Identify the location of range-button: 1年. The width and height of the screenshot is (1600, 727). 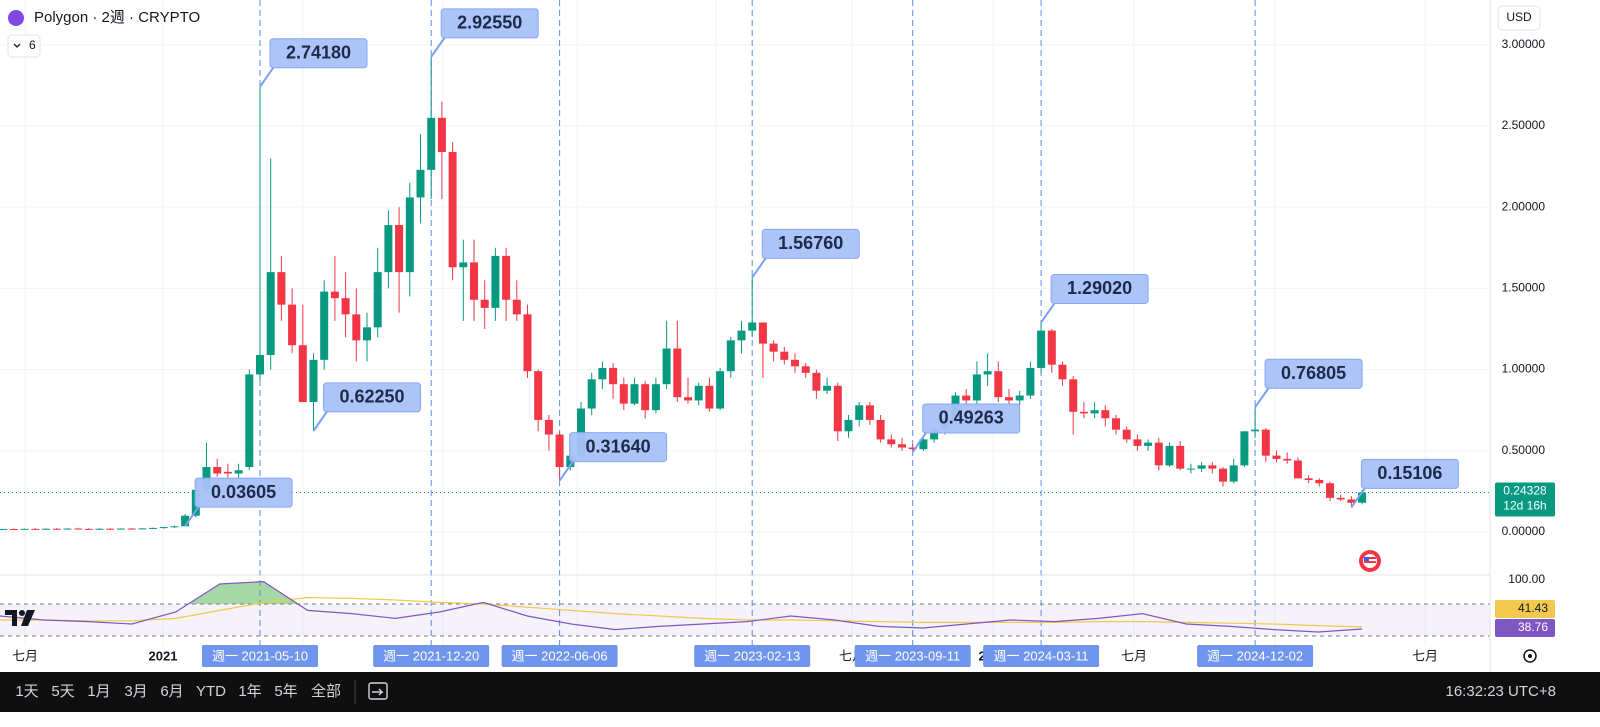
(249, 691).